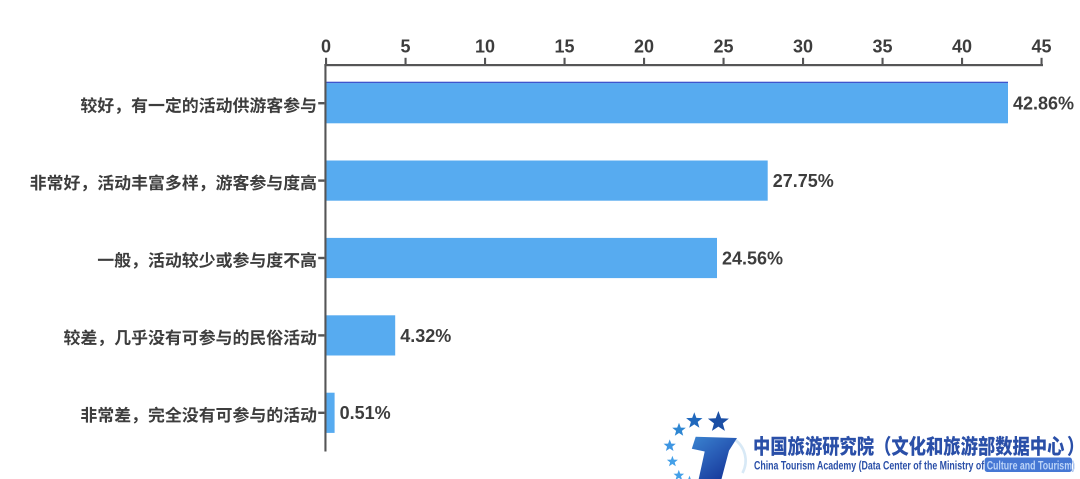 Image resolution: width=1080 pixels, height=479 pixels. I want to click on svg-text: 42.86%, so click(1043, 104).